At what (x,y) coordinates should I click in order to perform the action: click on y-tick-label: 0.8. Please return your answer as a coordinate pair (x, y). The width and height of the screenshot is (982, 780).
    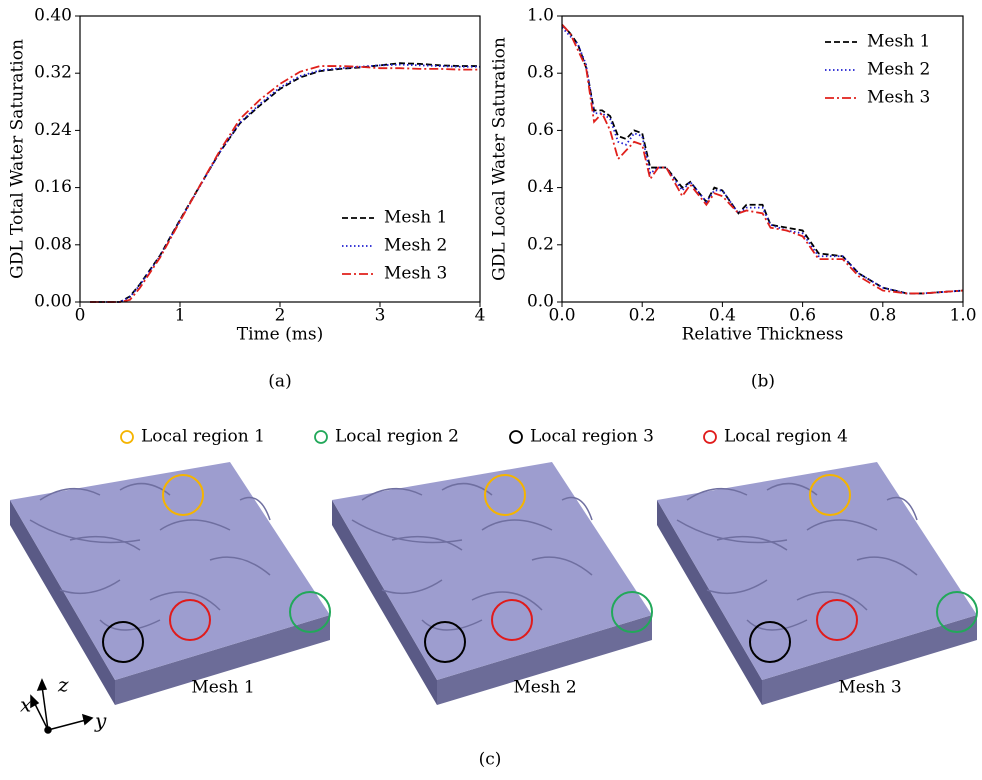
    Looking at the image, I should click on (540, 73).